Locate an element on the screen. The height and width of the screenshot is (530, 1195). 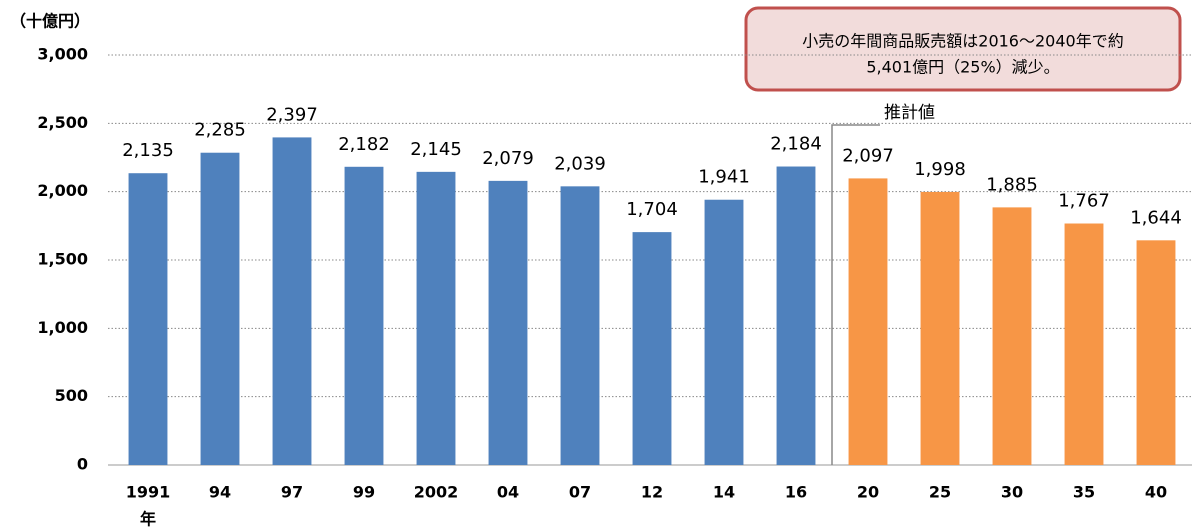
estimate-divider is located at coordinates (855, 294).